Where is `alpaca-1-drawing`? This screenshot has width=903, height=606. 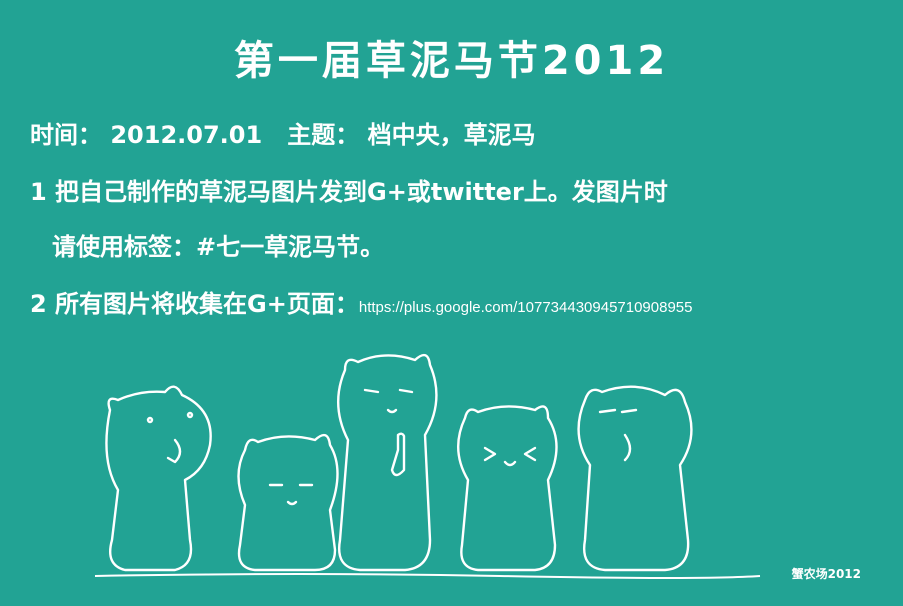
alpaca-1-drawing is located at coordinates (158, 478).